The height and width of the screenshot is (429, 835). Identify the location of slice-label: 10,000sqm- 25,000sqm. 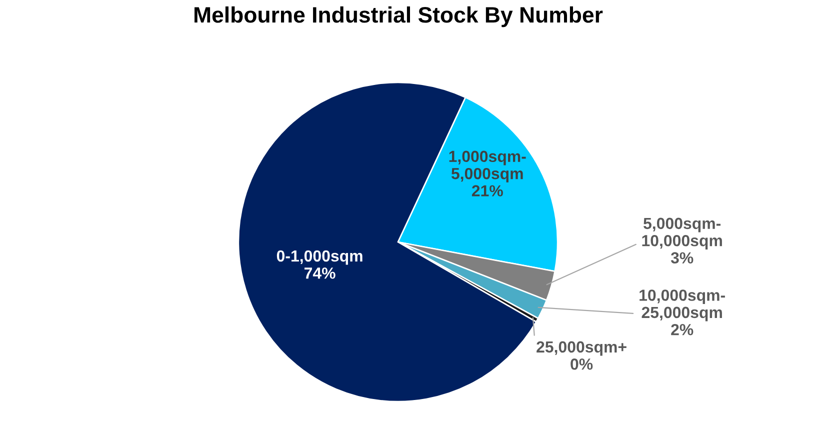
(682, 306).